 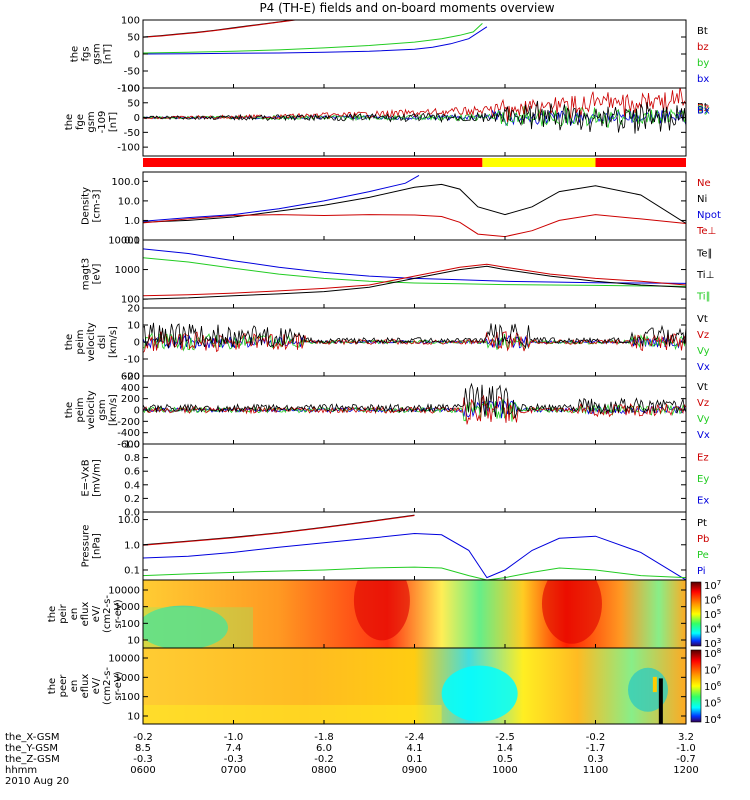 I want to click on series-ni-line, so click(x=414, y=203).